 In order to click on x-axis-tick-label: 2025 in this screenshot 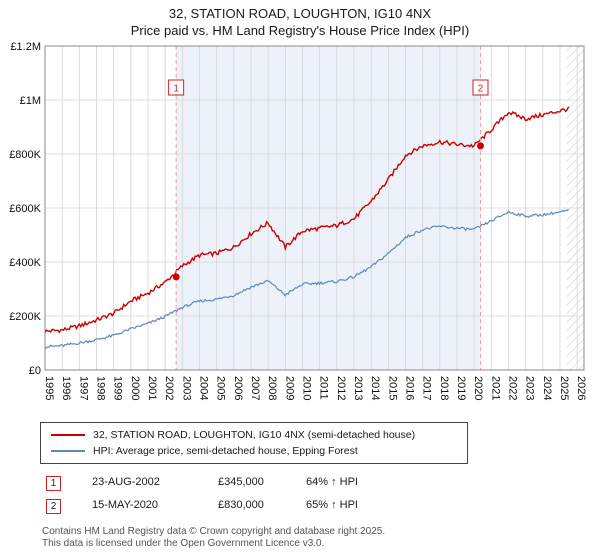, I will do `click(564, 388)`.